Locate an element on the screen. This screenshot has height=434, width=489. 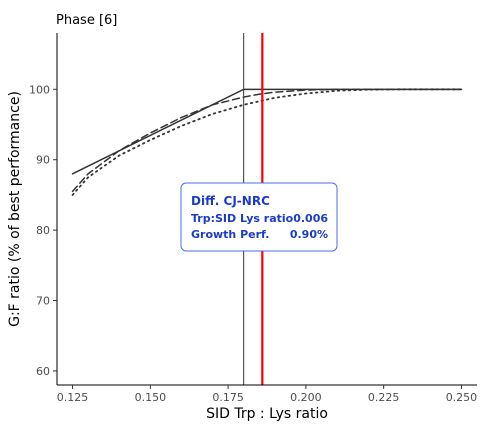
annotation-background is located at coordinates (259, 217).